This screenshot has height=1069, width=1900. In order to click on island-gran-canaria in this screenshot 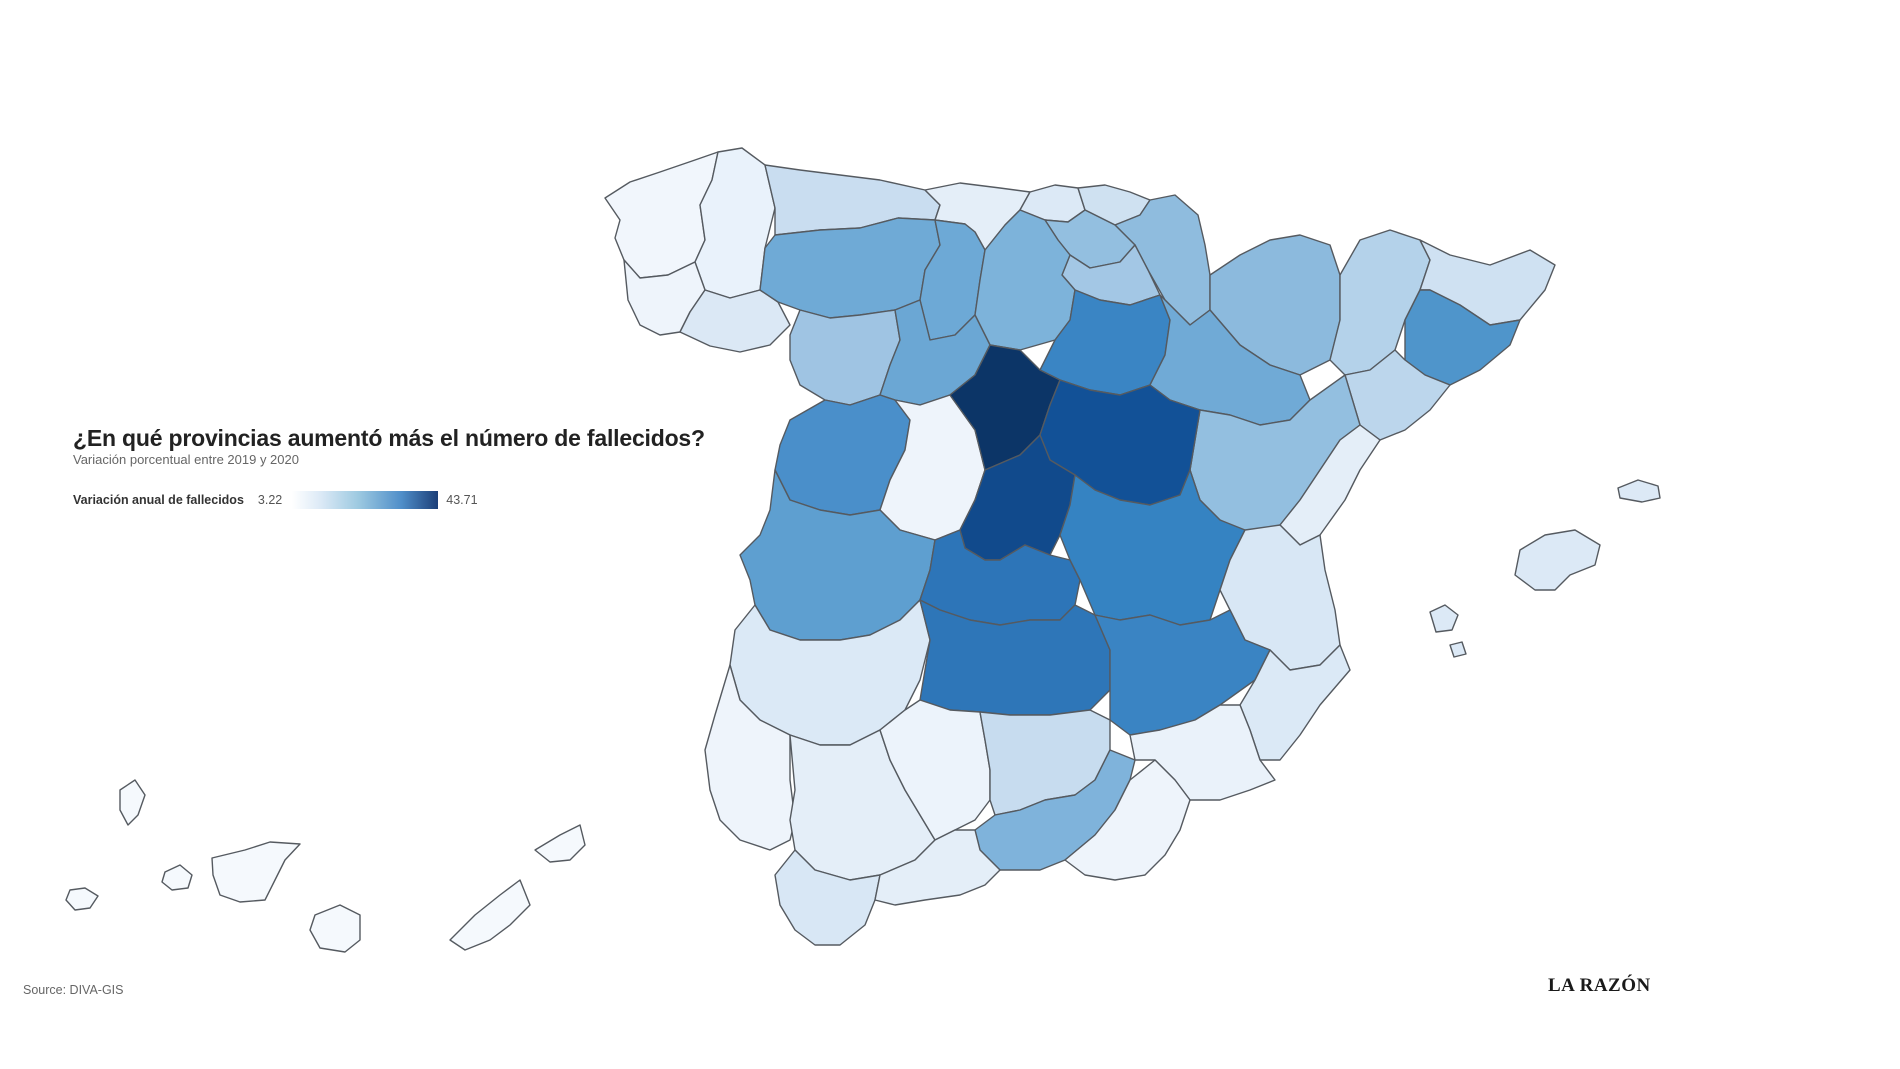, I will do `click(335, 928)`.